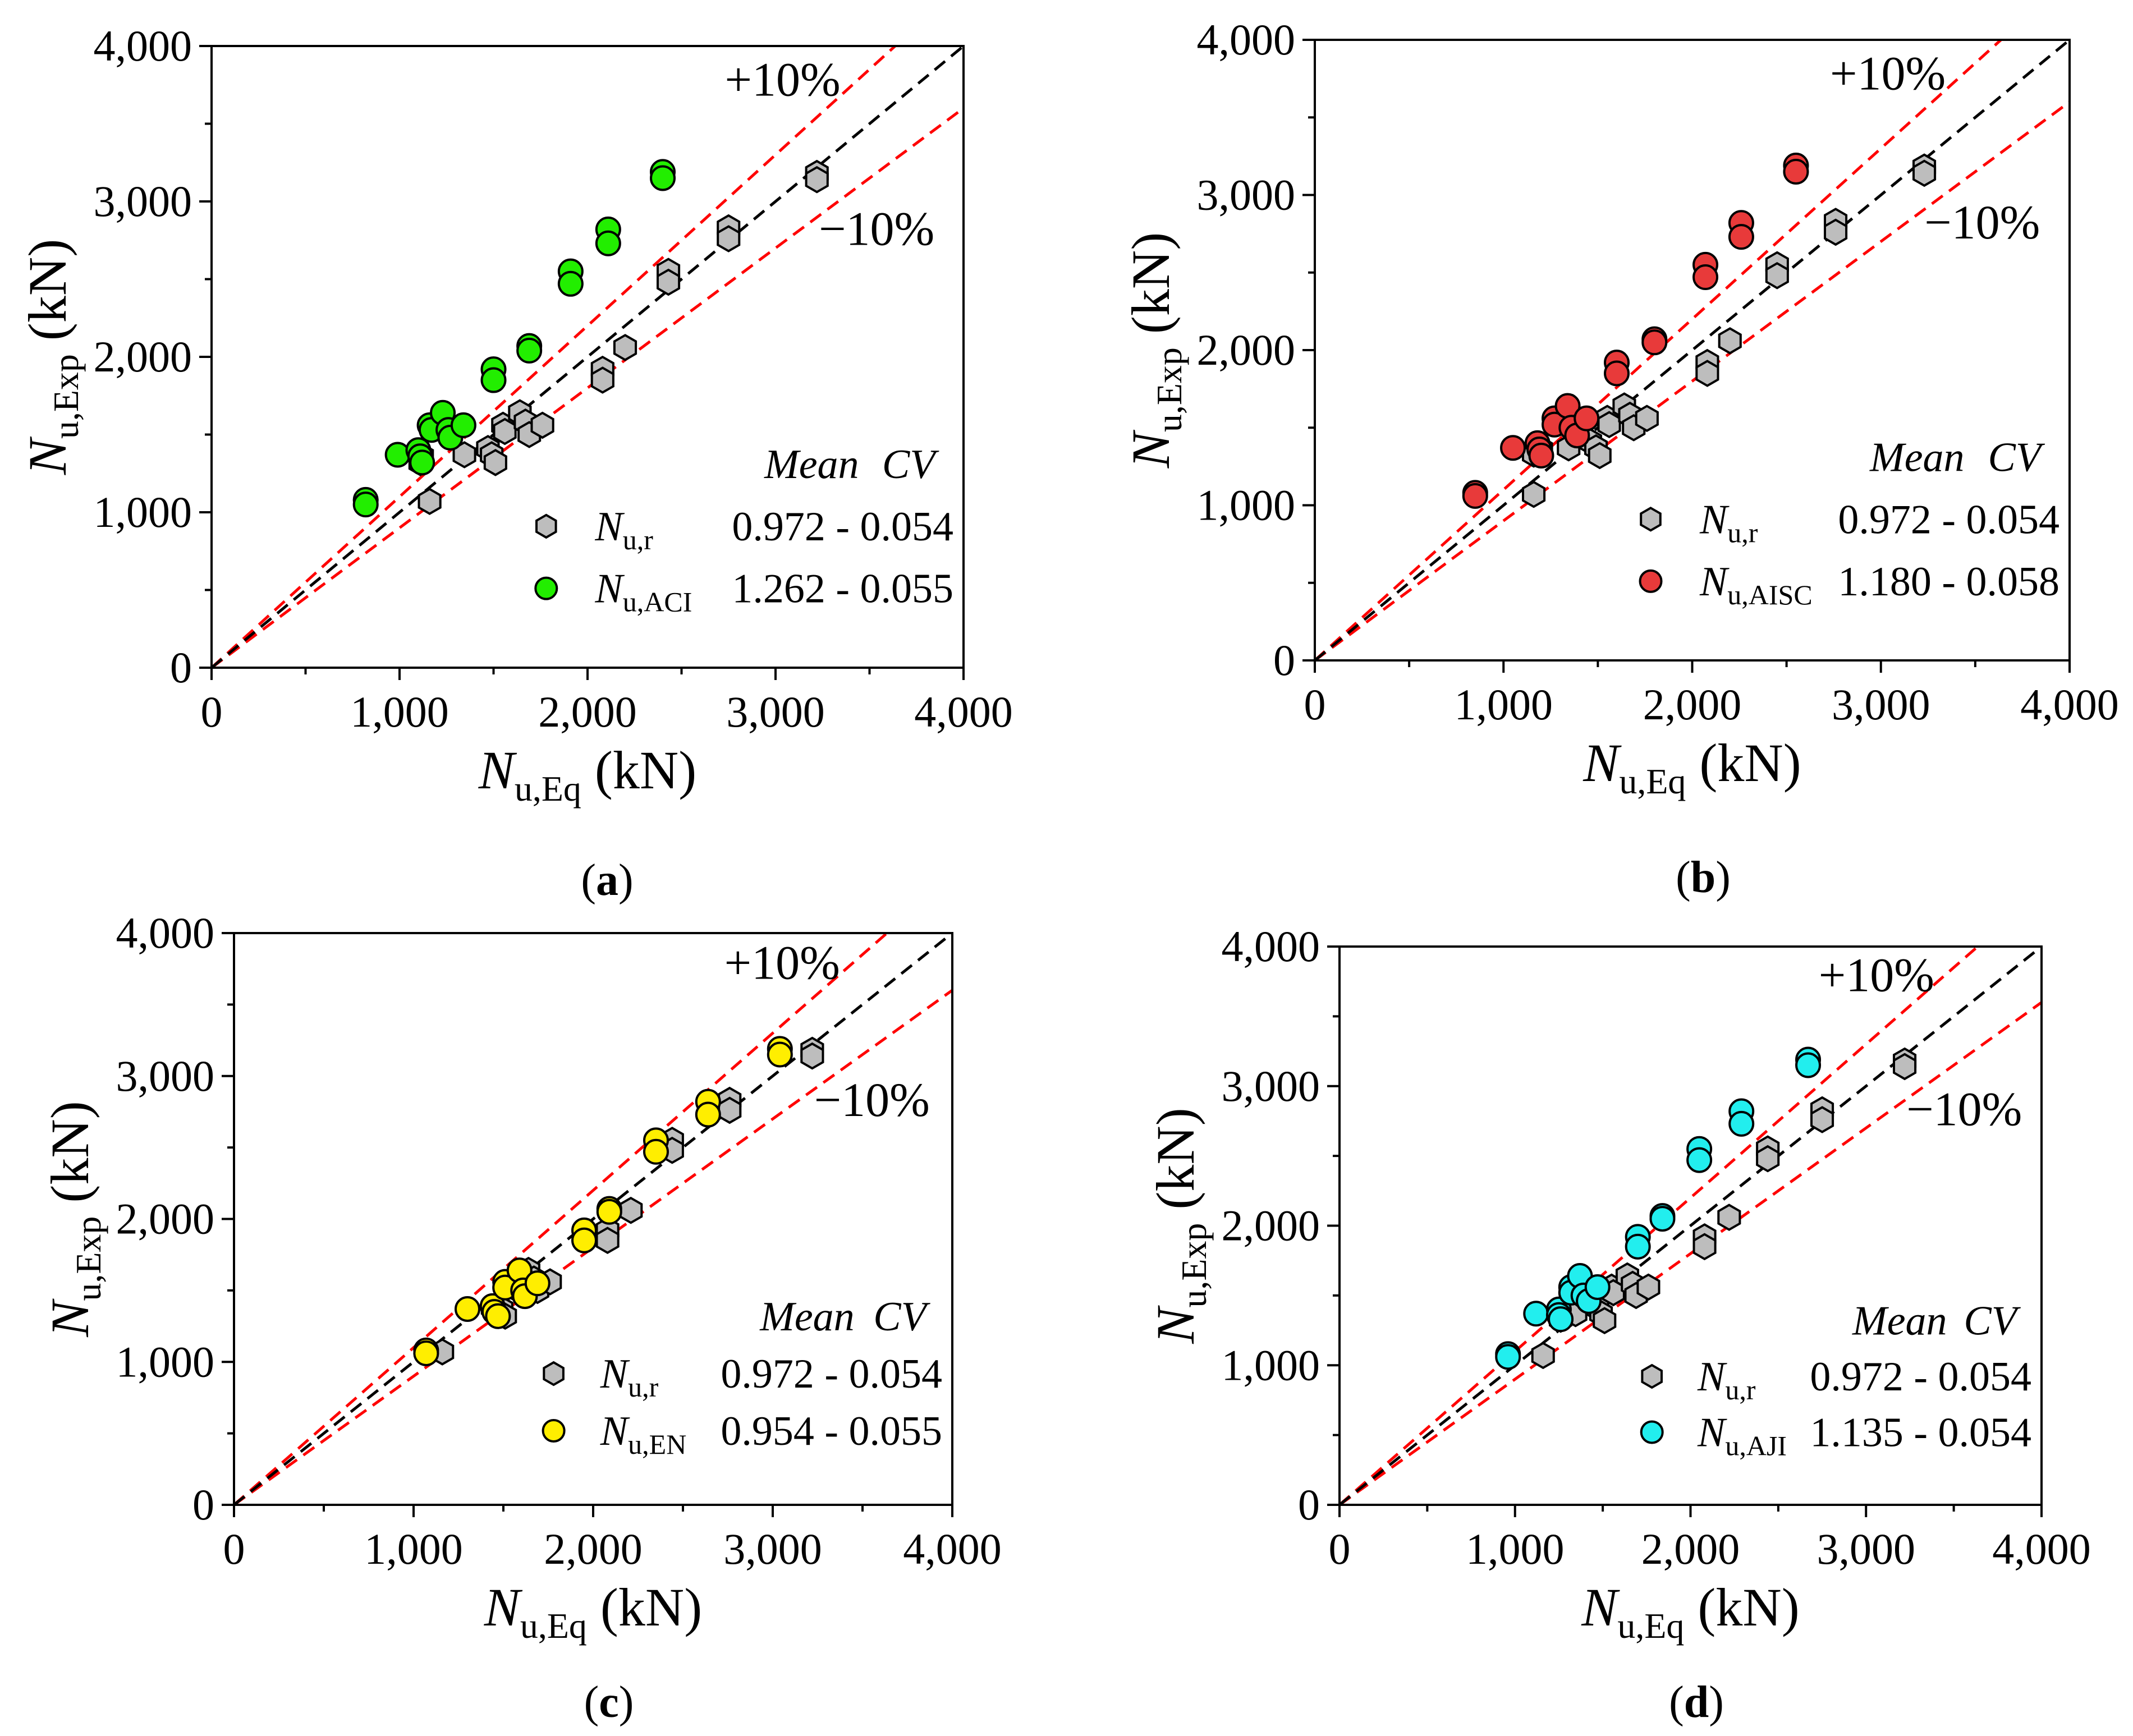 The height and width of the screenshot is (1736, 2133). What do you see at coordinates (143, 512) in the screenshot?
I see `y-tick-label: 1,000` at bounding box center [143, 512].